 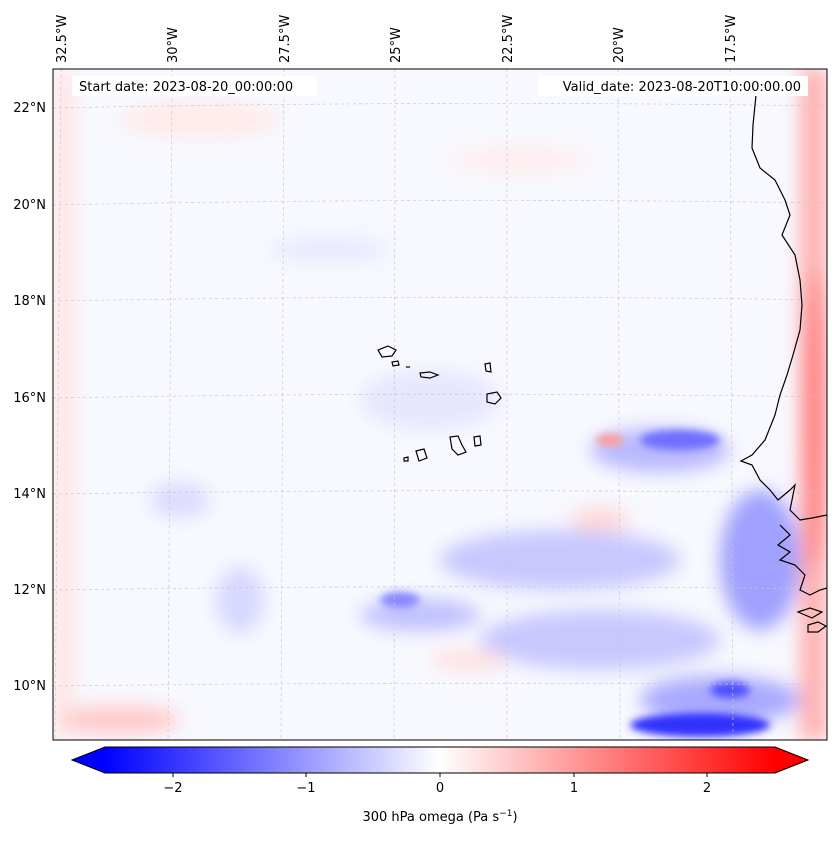 I want to click on colorbar-max-extension, so click(x=791, y=760).